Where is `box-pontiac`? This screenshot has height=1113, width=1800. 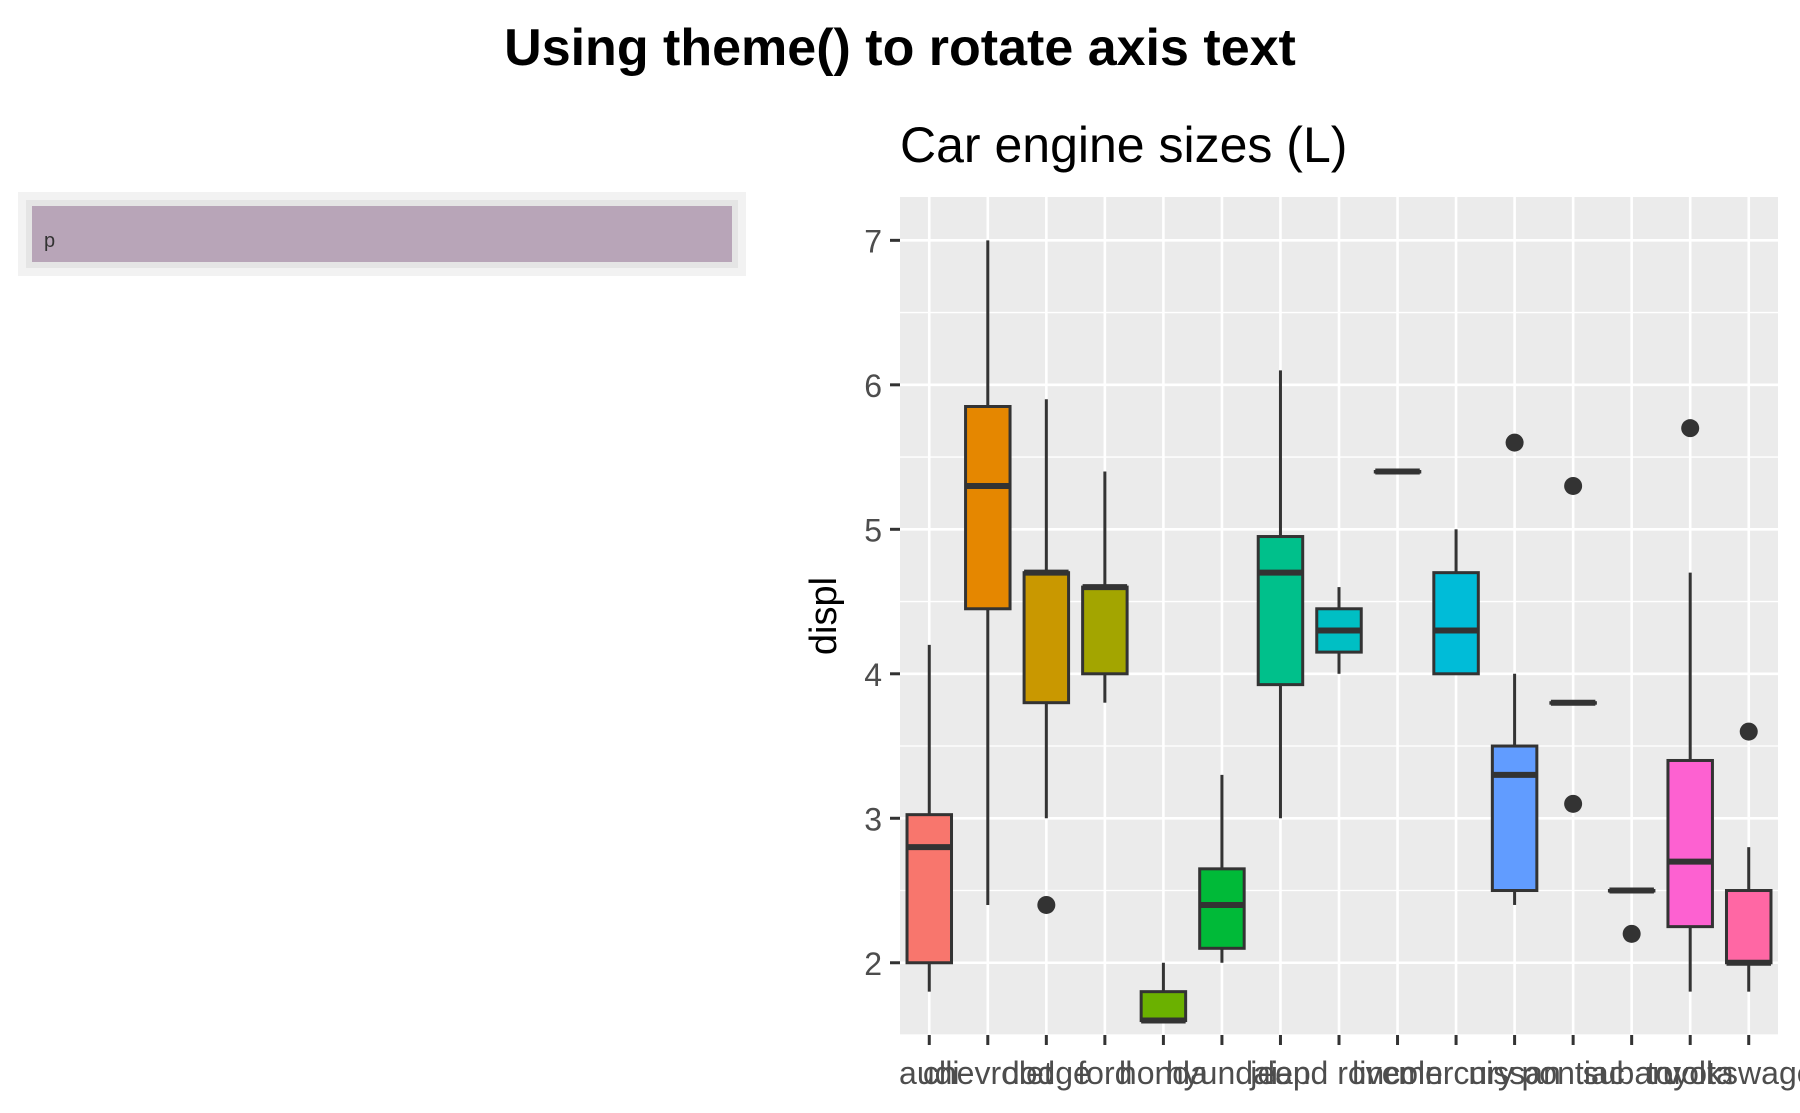 box-pontiac is located at coordinates (1573, 644).